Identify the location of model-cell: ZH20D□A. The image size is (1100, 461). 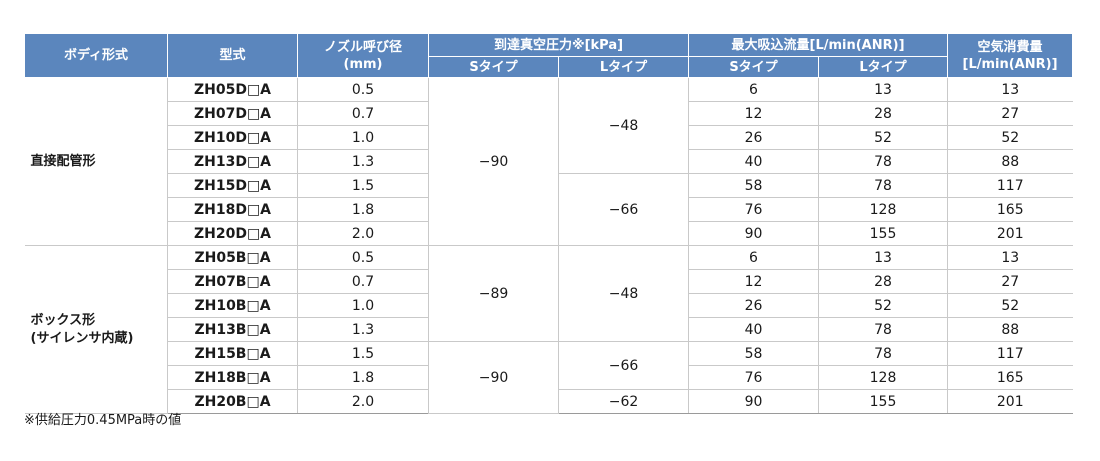
(232, 233).